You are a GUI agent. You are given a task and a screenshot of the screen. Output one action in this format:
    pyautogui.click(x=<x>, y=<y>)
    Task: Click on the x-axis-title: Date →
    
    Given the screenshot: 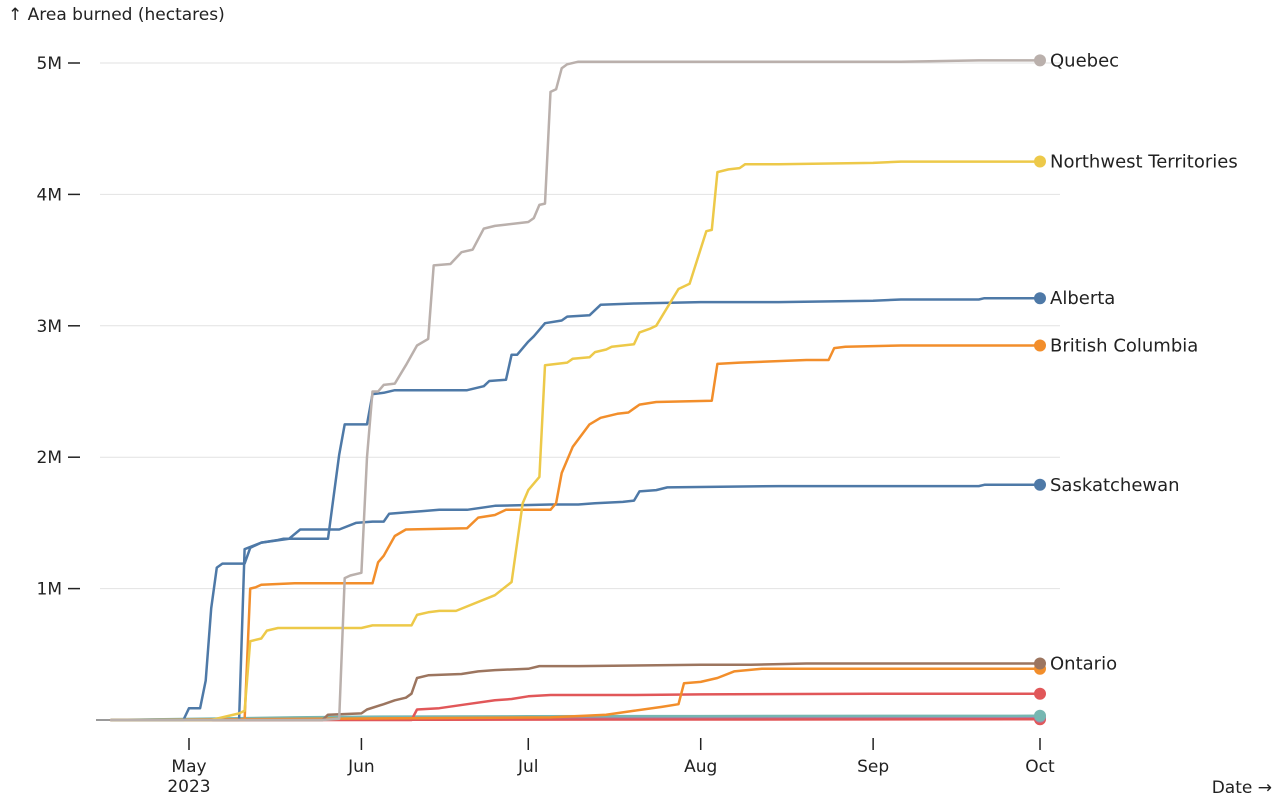 What is the action you would take?
    pyautogui.click(x=1242, y=788)
    